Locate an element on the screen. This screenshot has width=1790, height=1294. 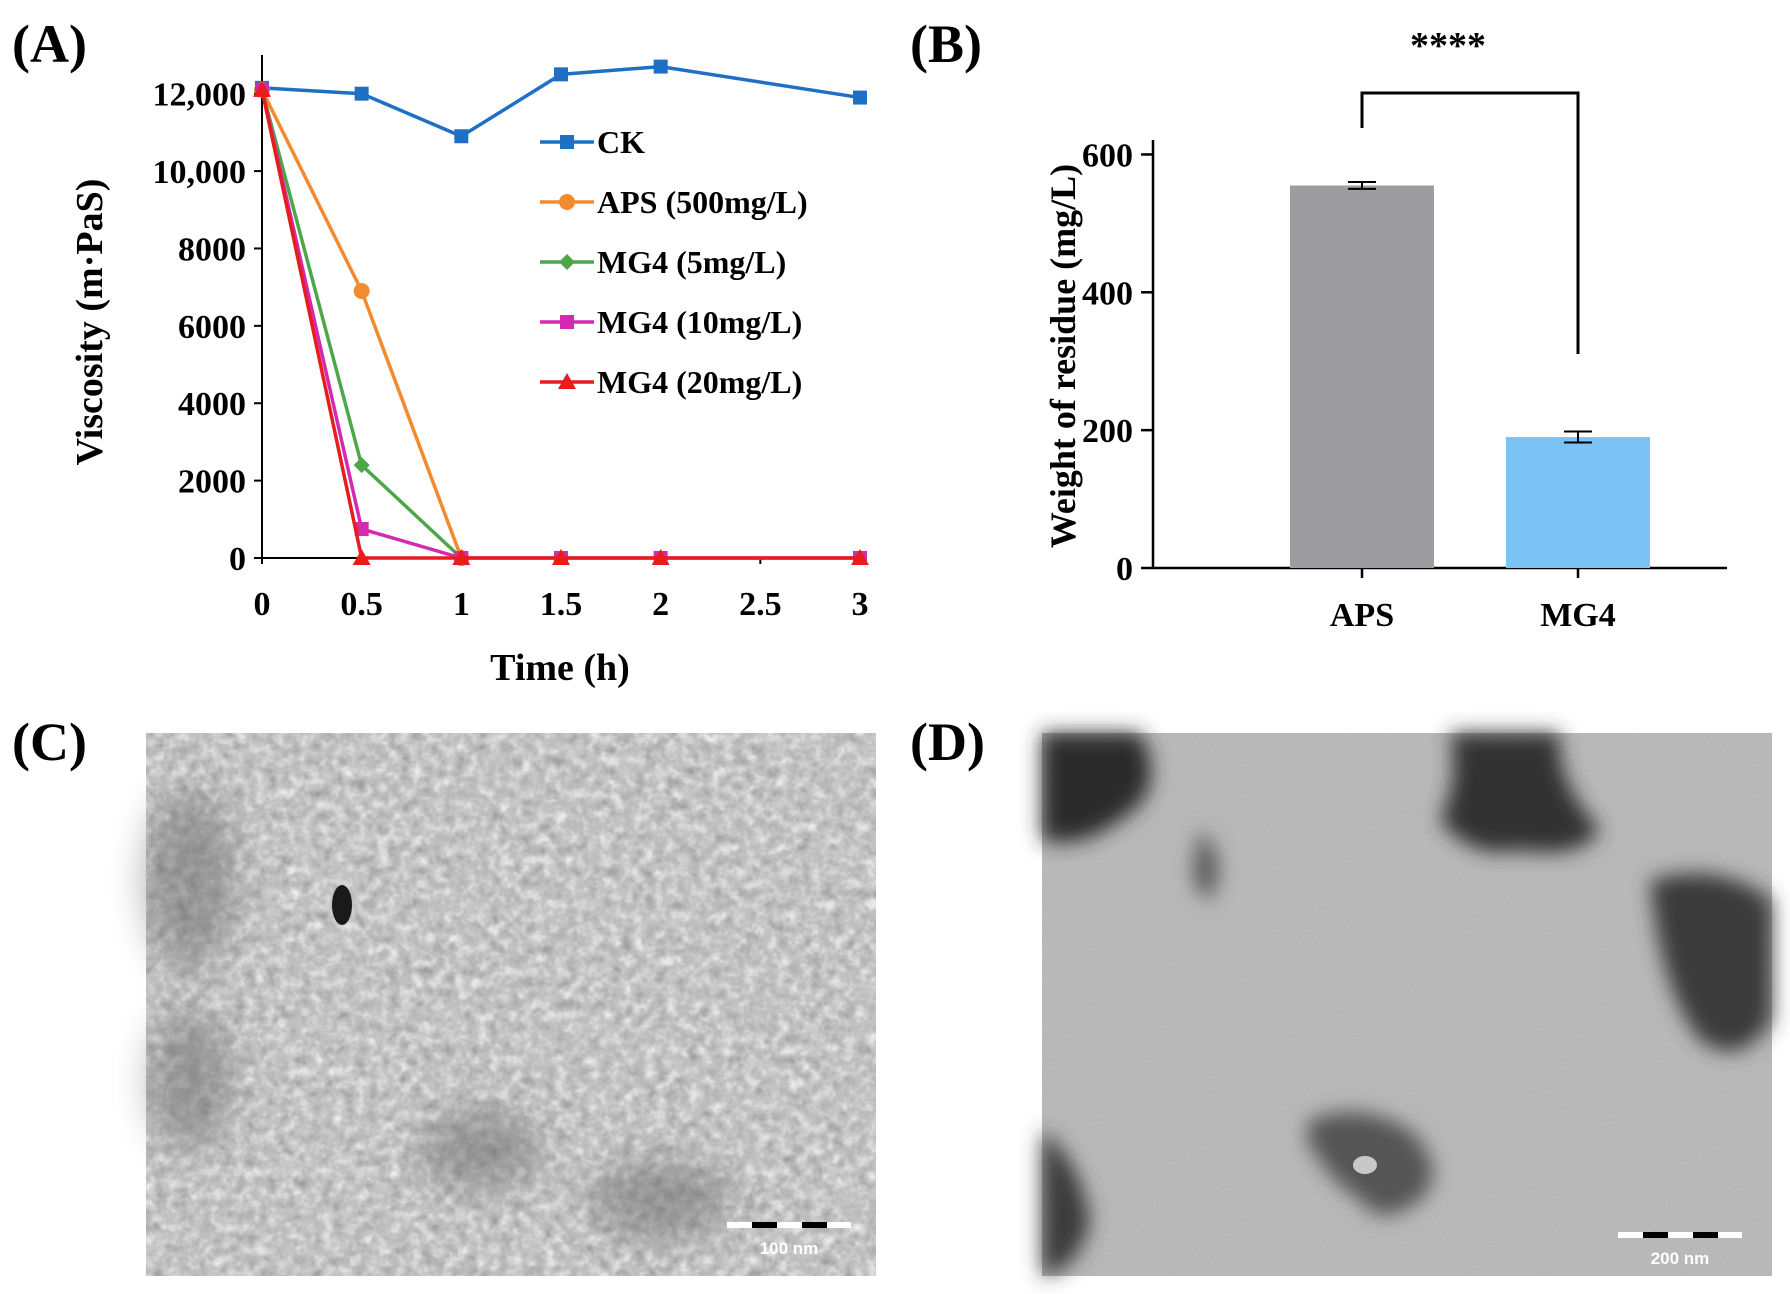
scale-label-d: 200 nm is located at coordinates (1680, 1258).